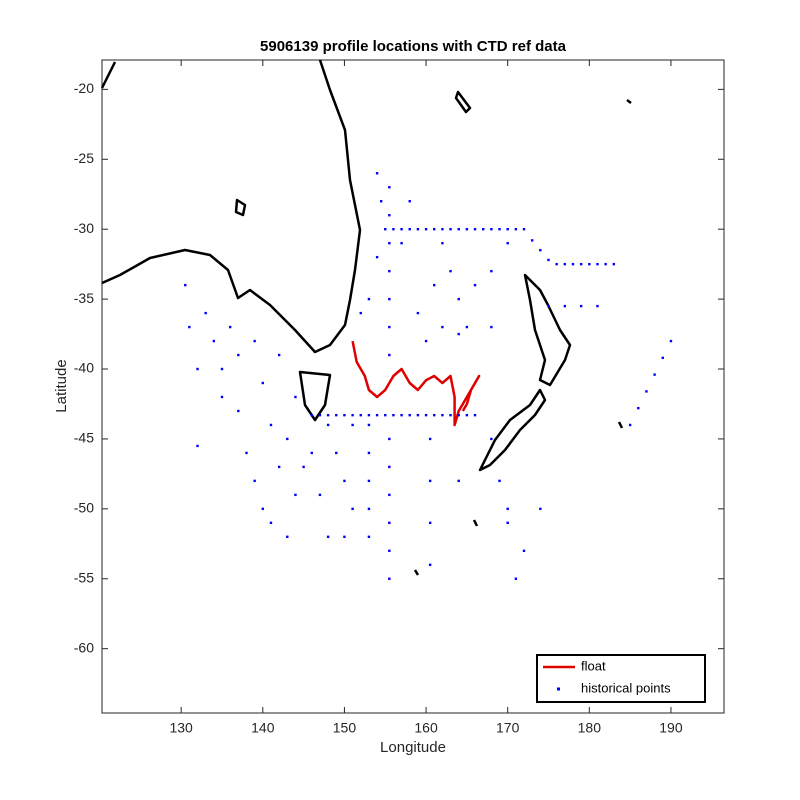 The height and width of the screenshot is (800, 800). I want to click on coast-north, so click(108, 75).